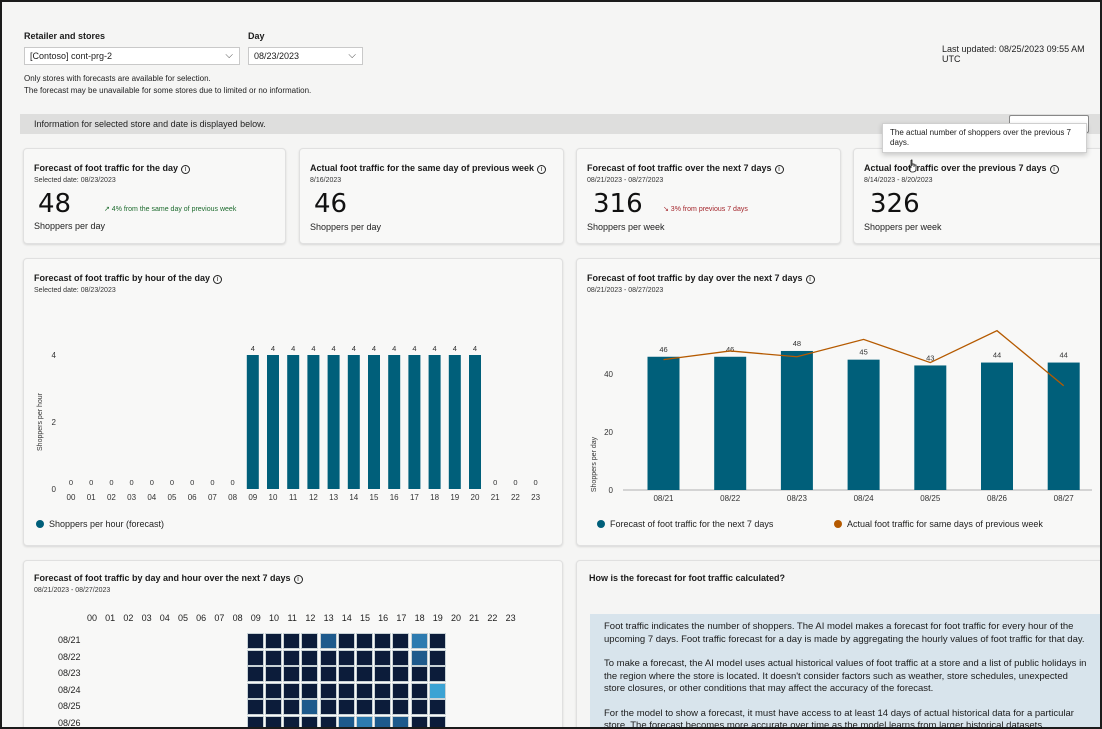 The image size is (1102, 729). Describe the element at coordinates (128, 618) in the screenshot. I see `heatmap-hour-label: 02` at that location.